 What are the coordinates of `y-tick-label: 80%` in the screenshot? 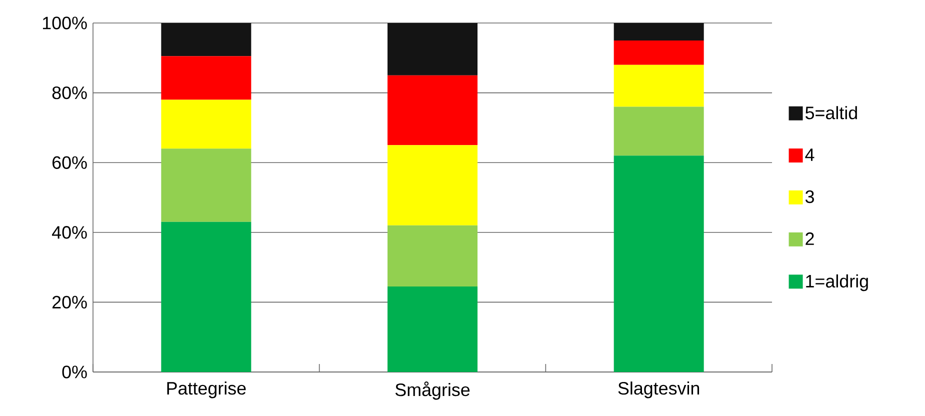 It's located at (69, 93).